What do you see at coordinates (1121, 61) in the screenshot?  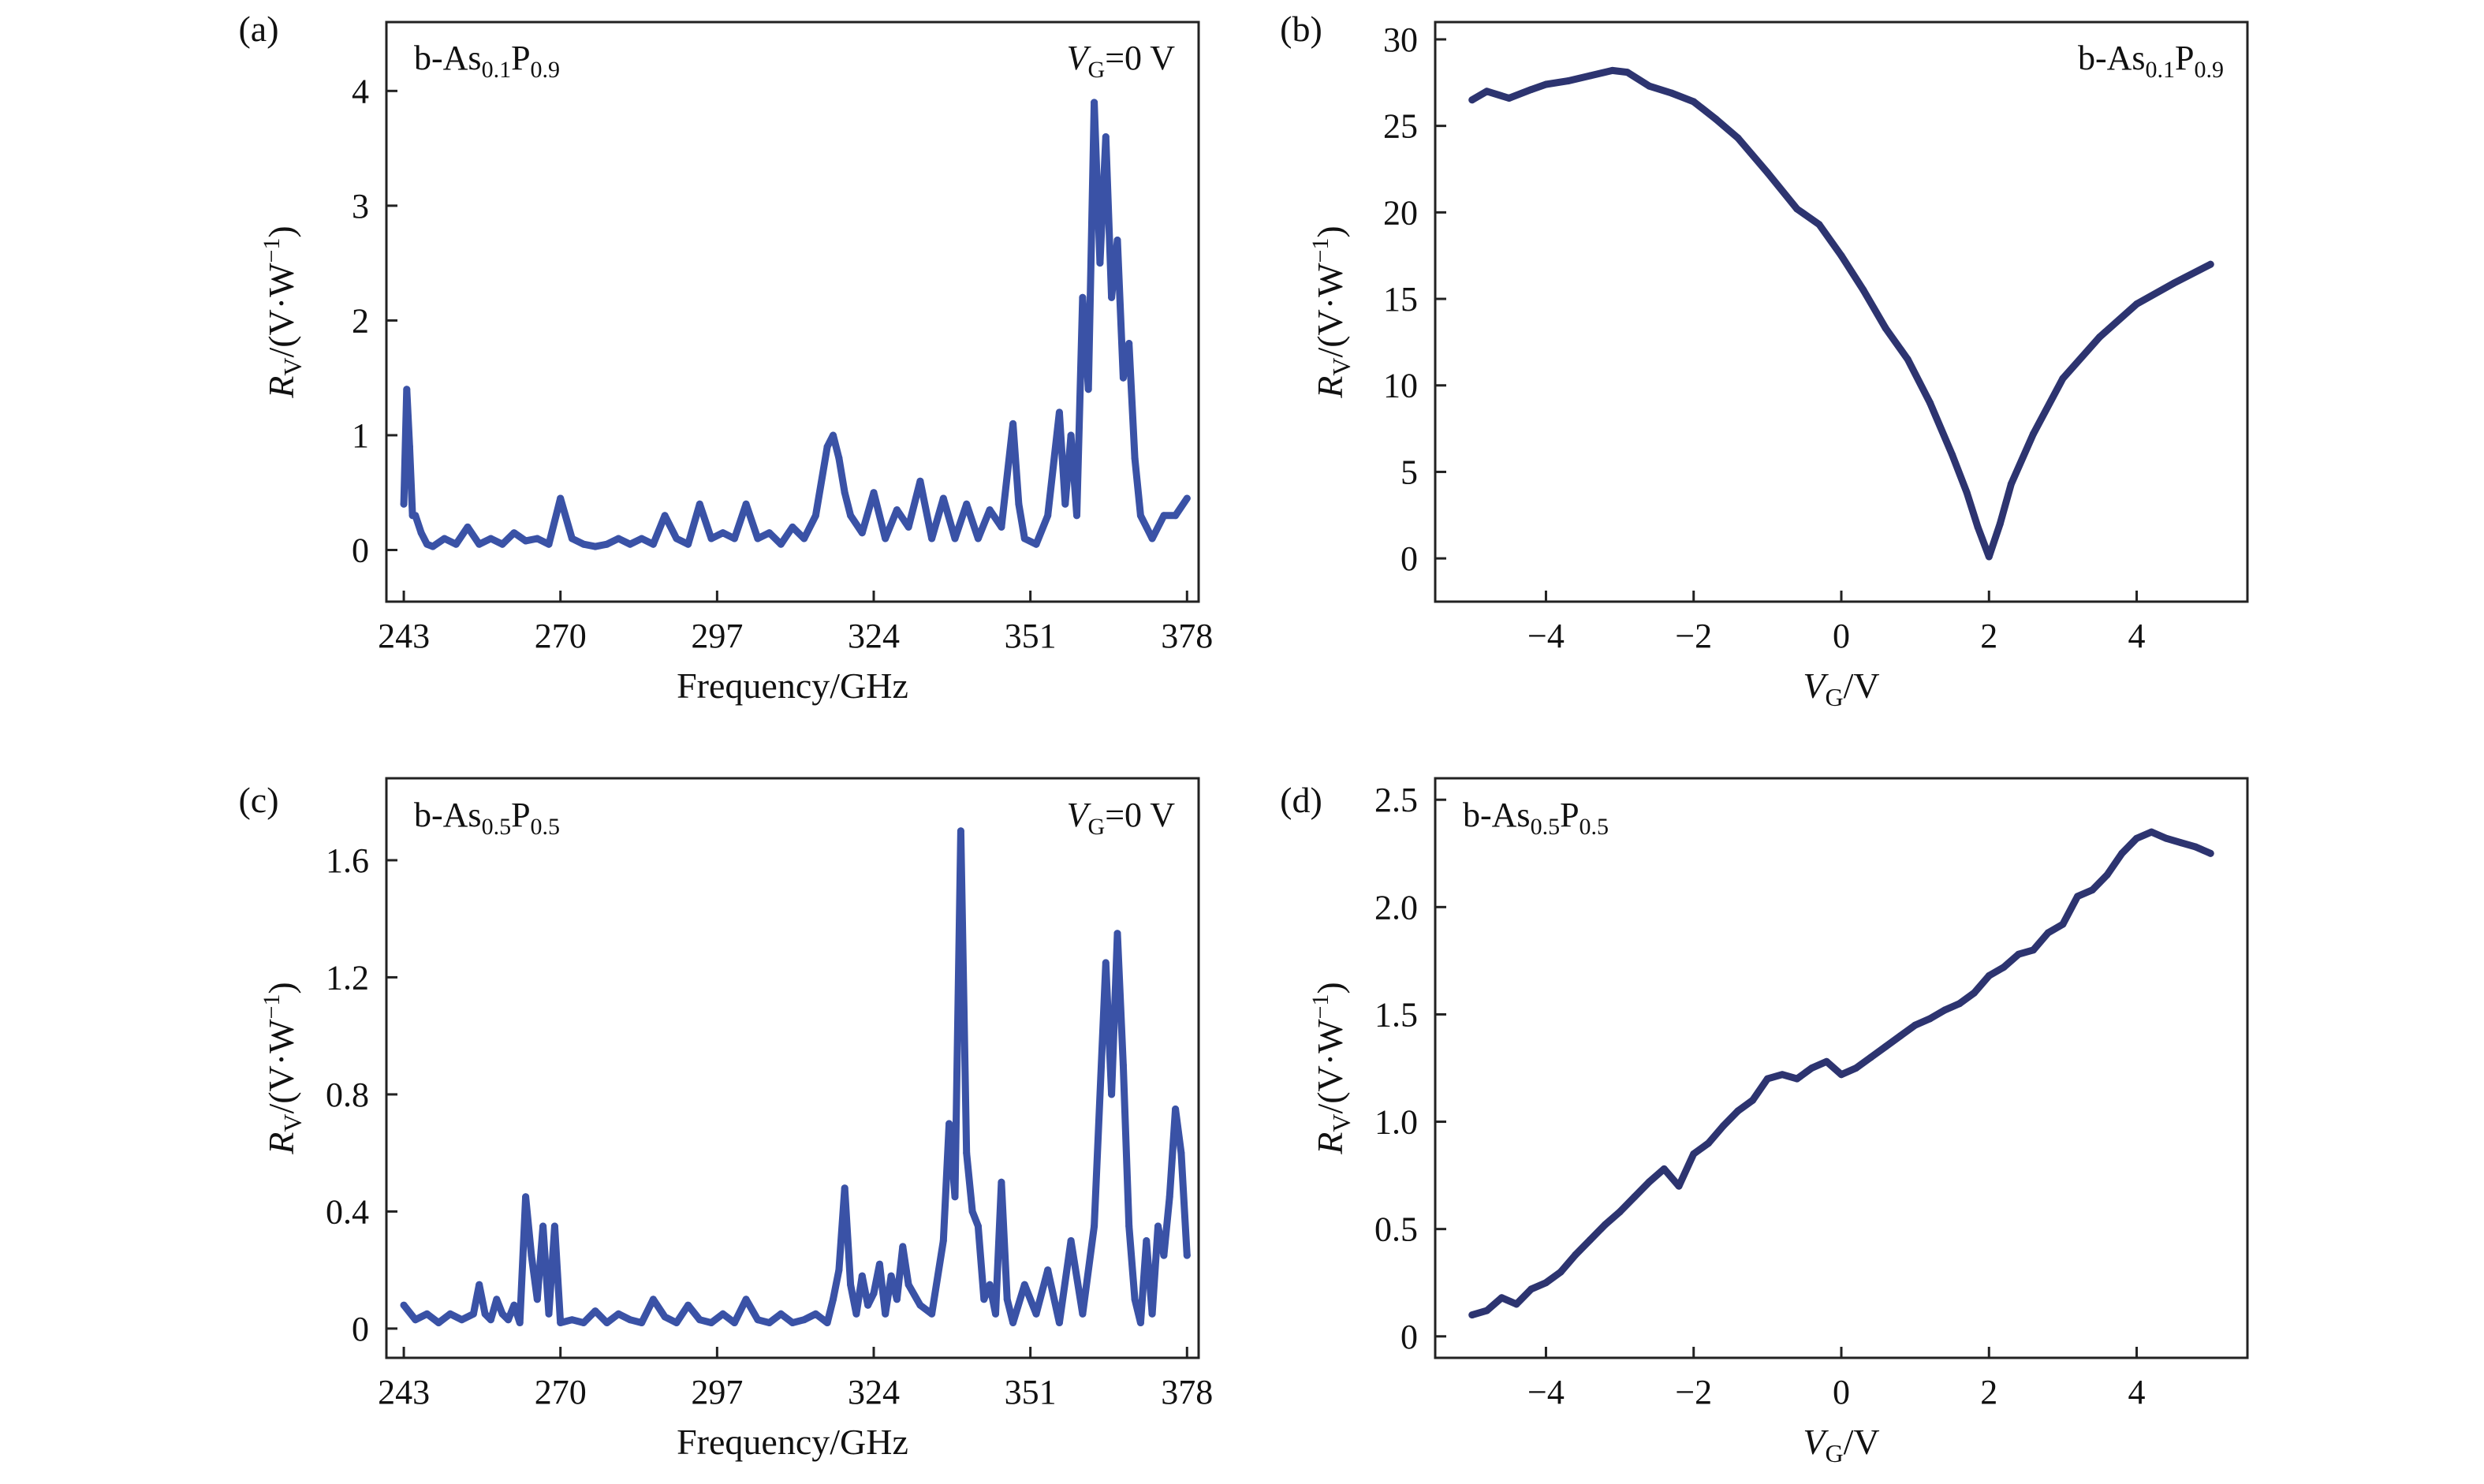 I see `chart-0-condition-label: VG=0 V` at bounding box center [1121, 61].